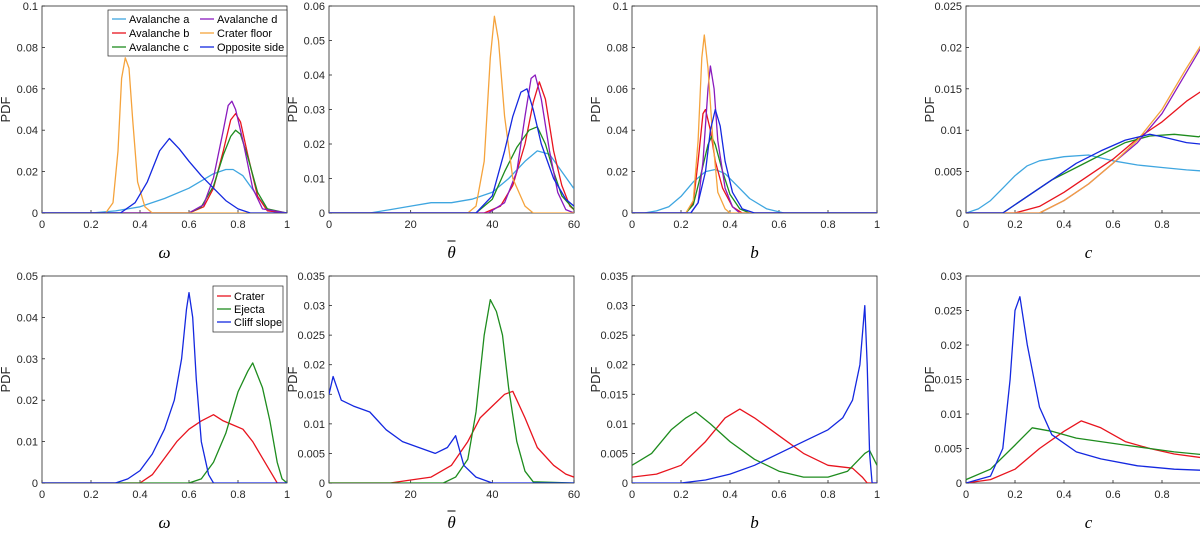 The width and height of the screenshot is (1200, 540). I want to click on chart-panel-3: 0 0.2 0.4 0.6 0.8 1 0 0.02 0.04 0.06 0.08 0.1 PDF b, so click(734, 131).